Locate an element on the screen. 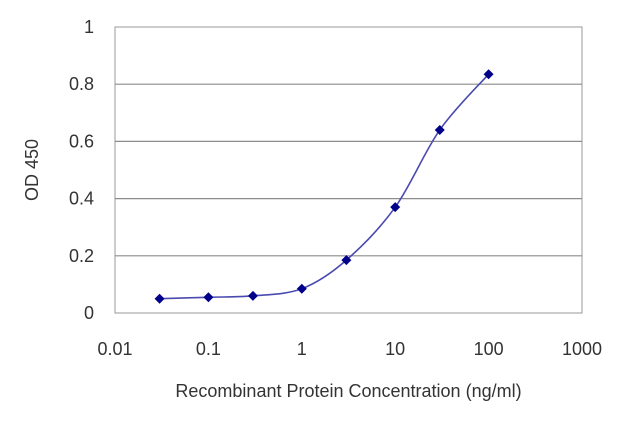  x-axis-ticks: 0.01 0.1 1 10 100 1000 is located at coordinates (349, 349).